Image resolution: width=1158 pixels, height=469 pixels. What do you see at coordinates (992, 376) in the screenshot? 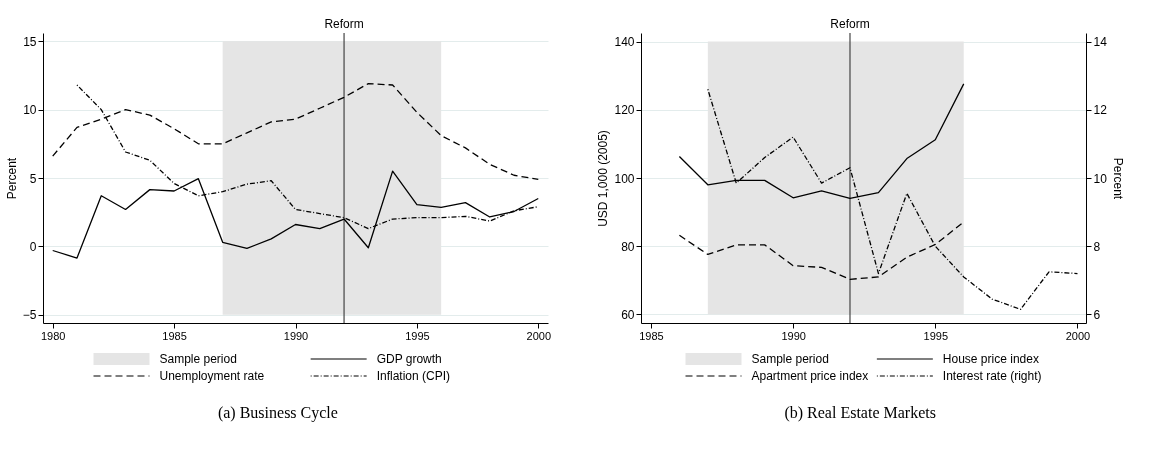
I see `legend-label: Interest rate (right)` at bounding box center [992, 376].